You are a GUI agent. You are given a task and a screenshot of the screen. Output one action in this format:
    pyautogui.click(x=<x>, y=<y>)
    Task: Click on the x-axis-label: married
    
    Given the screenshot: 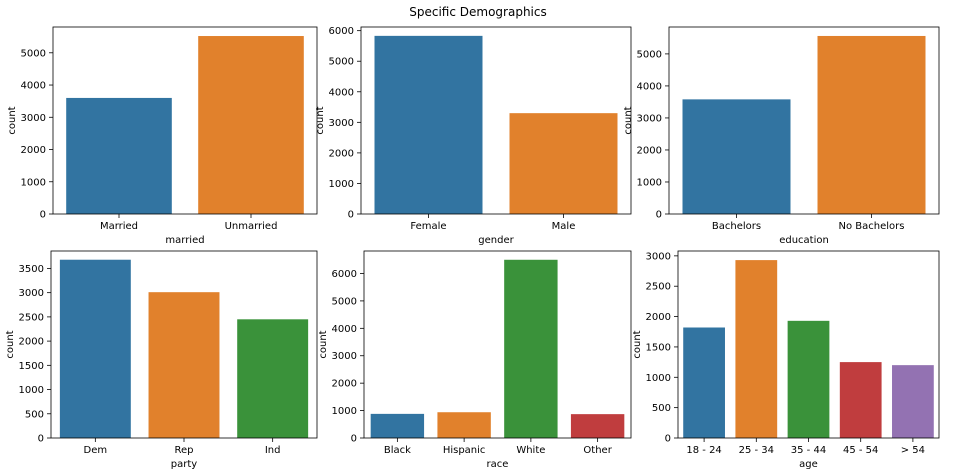 What is the action you would take?
    pyautogui.click(x=184, y=240)
    